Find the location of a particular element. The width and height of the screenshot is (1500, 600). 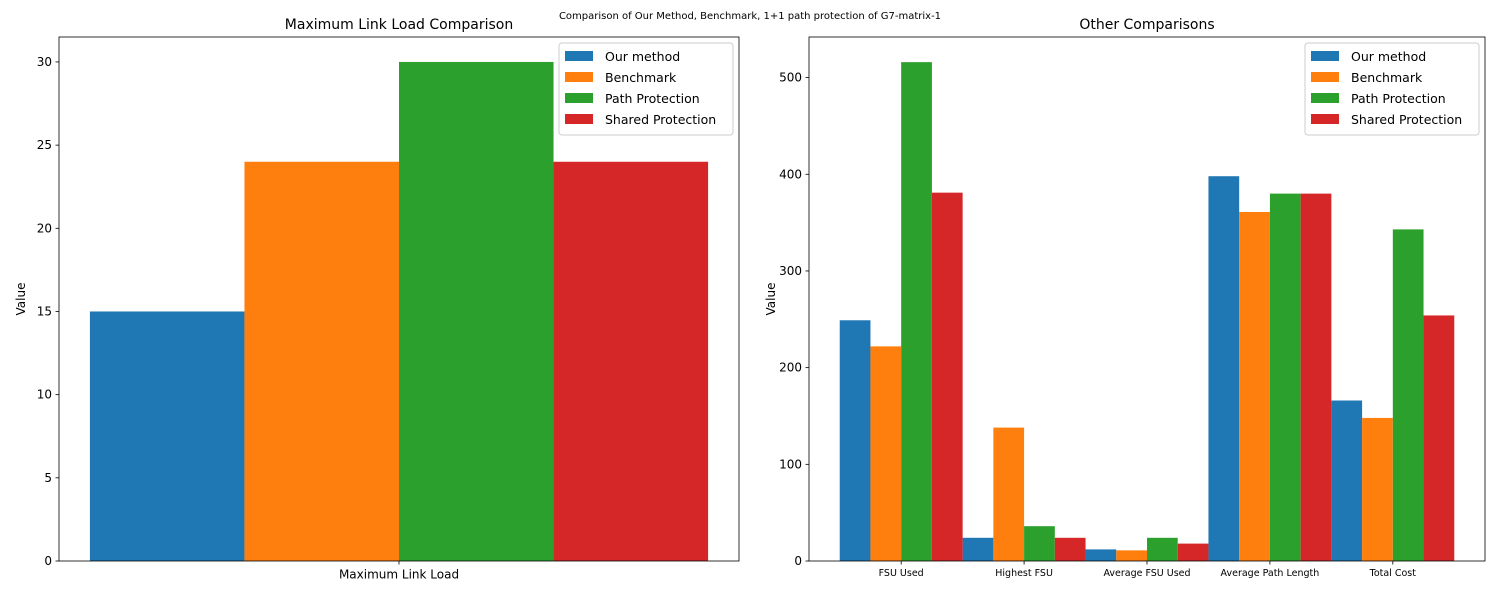

y-tick-label: 20 is located at coordinates (44, 228).